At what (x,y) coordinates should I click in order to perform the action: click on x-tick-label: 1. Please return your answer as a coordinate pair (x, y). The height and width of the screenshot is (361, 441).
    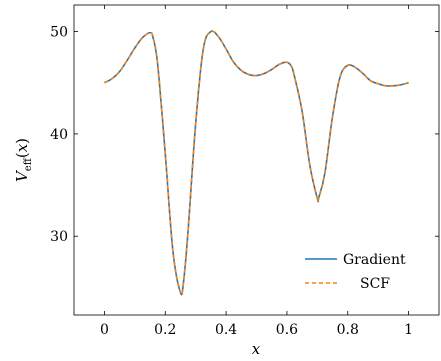
    Looking at the image, I should click on (408, 330).